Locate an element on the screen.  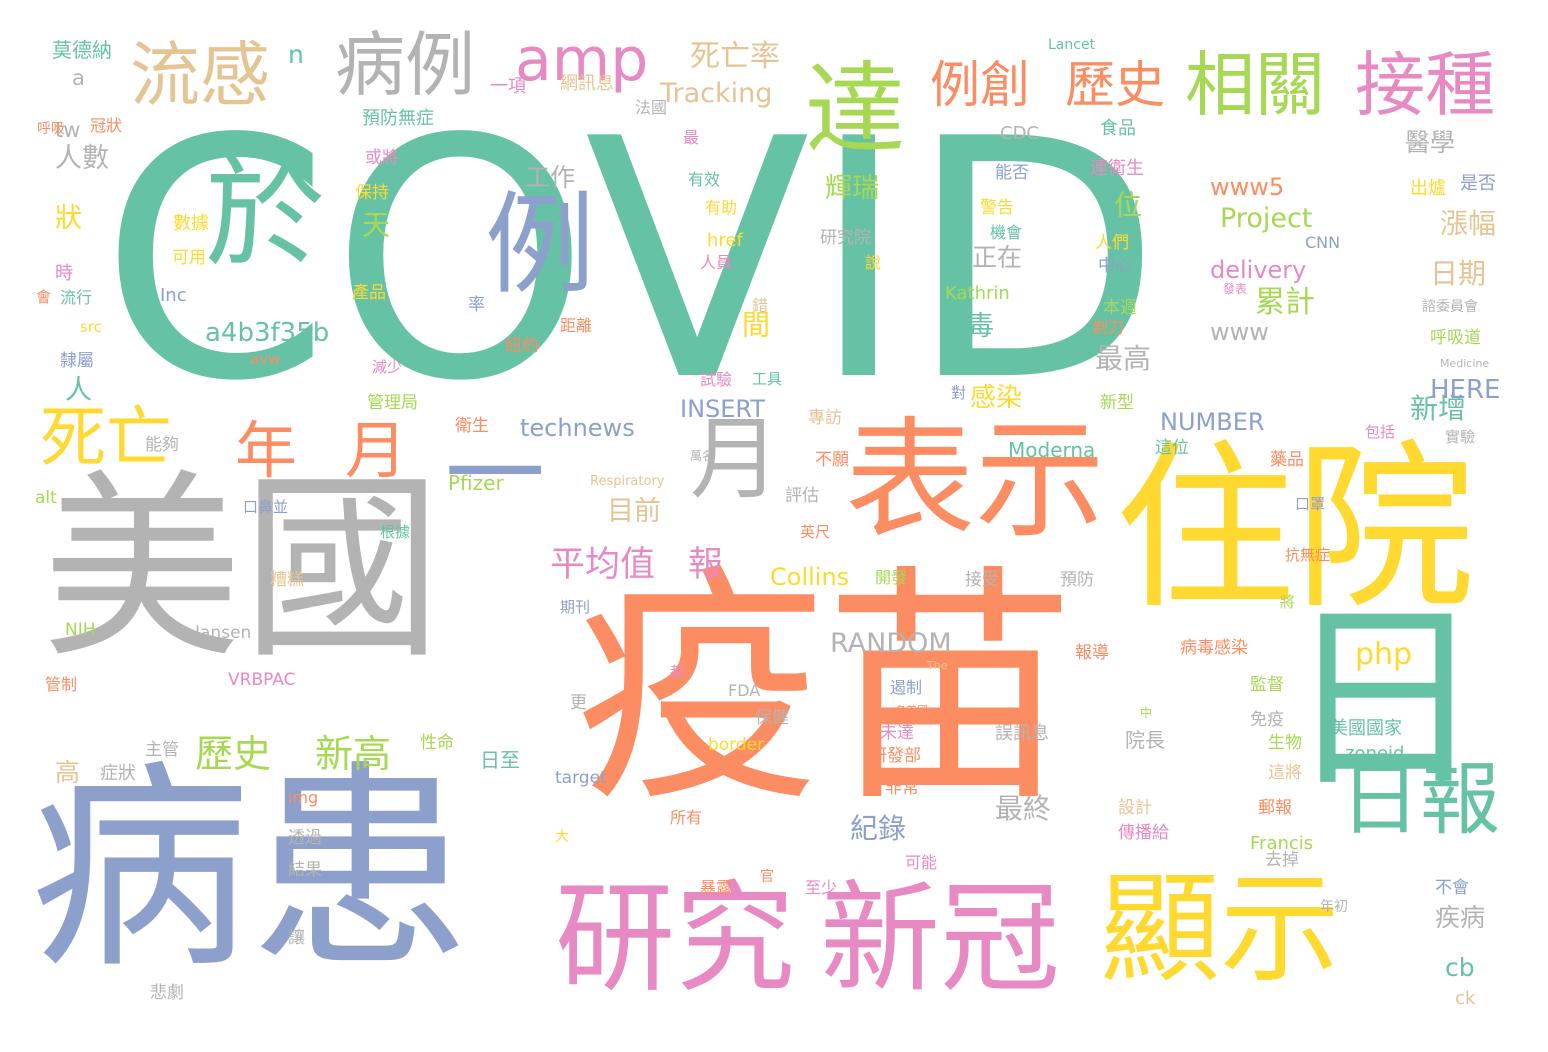
word-181: 非常 is located at coordinates (902, 788).